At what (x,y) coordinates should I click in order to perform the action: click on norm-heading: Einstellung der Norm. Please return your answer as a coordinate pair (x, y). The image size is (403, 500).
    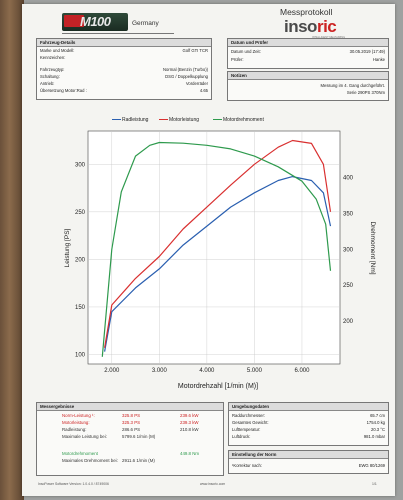
    Looking at the image, I should click on (254, 454).